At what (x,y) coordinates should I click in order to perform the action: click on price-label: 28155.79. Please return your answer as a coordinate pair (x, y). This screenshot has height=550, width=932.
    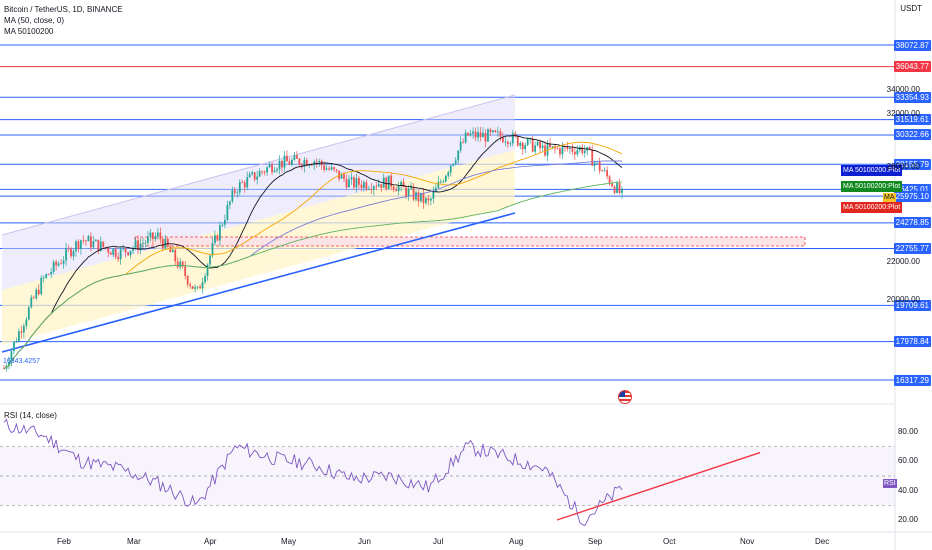
    Looking at the image, I should click on (912, 164).